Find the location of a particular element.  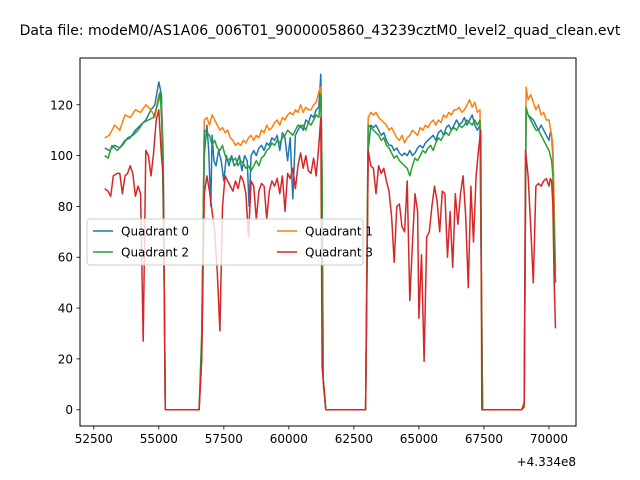

legend-label-quadrant-1: Quadrant 1 is located at coordinates (339, 232).